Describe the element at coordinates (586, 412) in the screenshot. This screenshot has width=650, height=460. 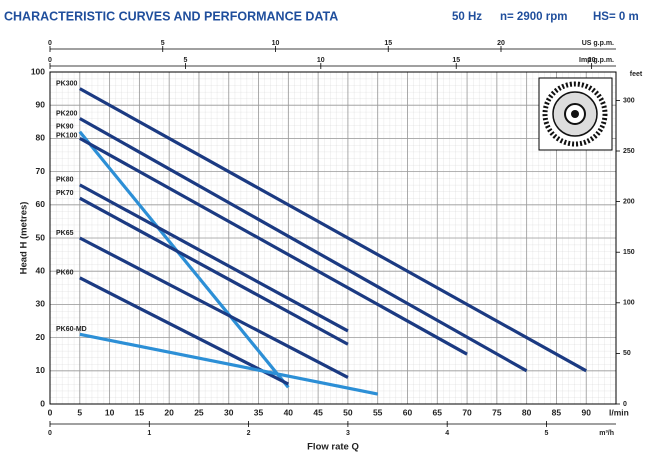
I see `x-tick-label: 90` at that location.